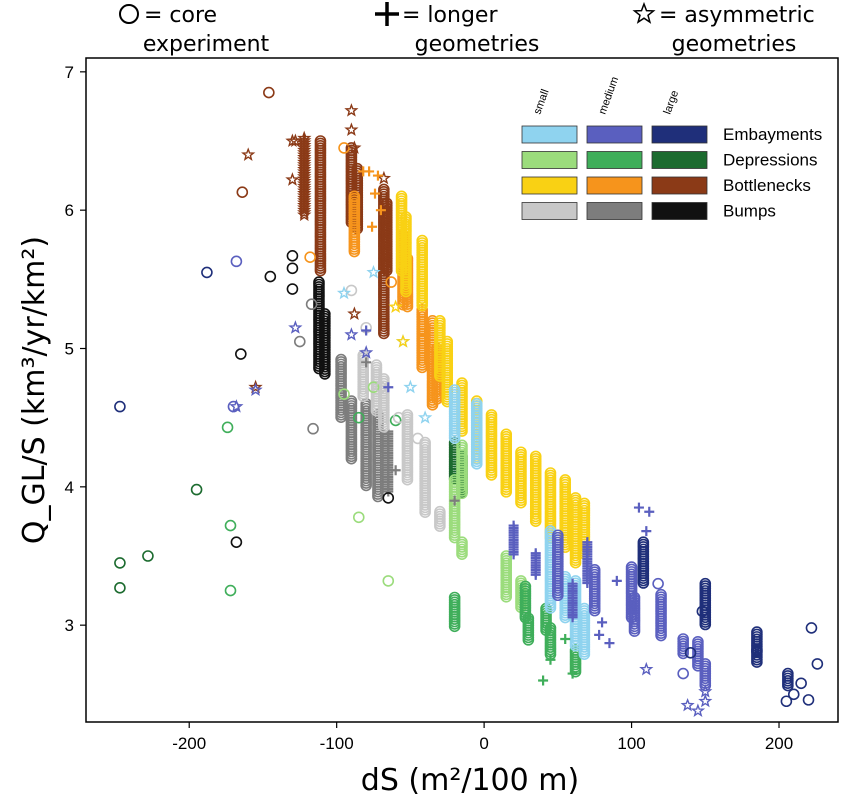 The width and height of the screenshot is (850, 800). Describe the element at coordinates (206, 44) in the screenshot. I see `marker-key-label: experiment` at that location.